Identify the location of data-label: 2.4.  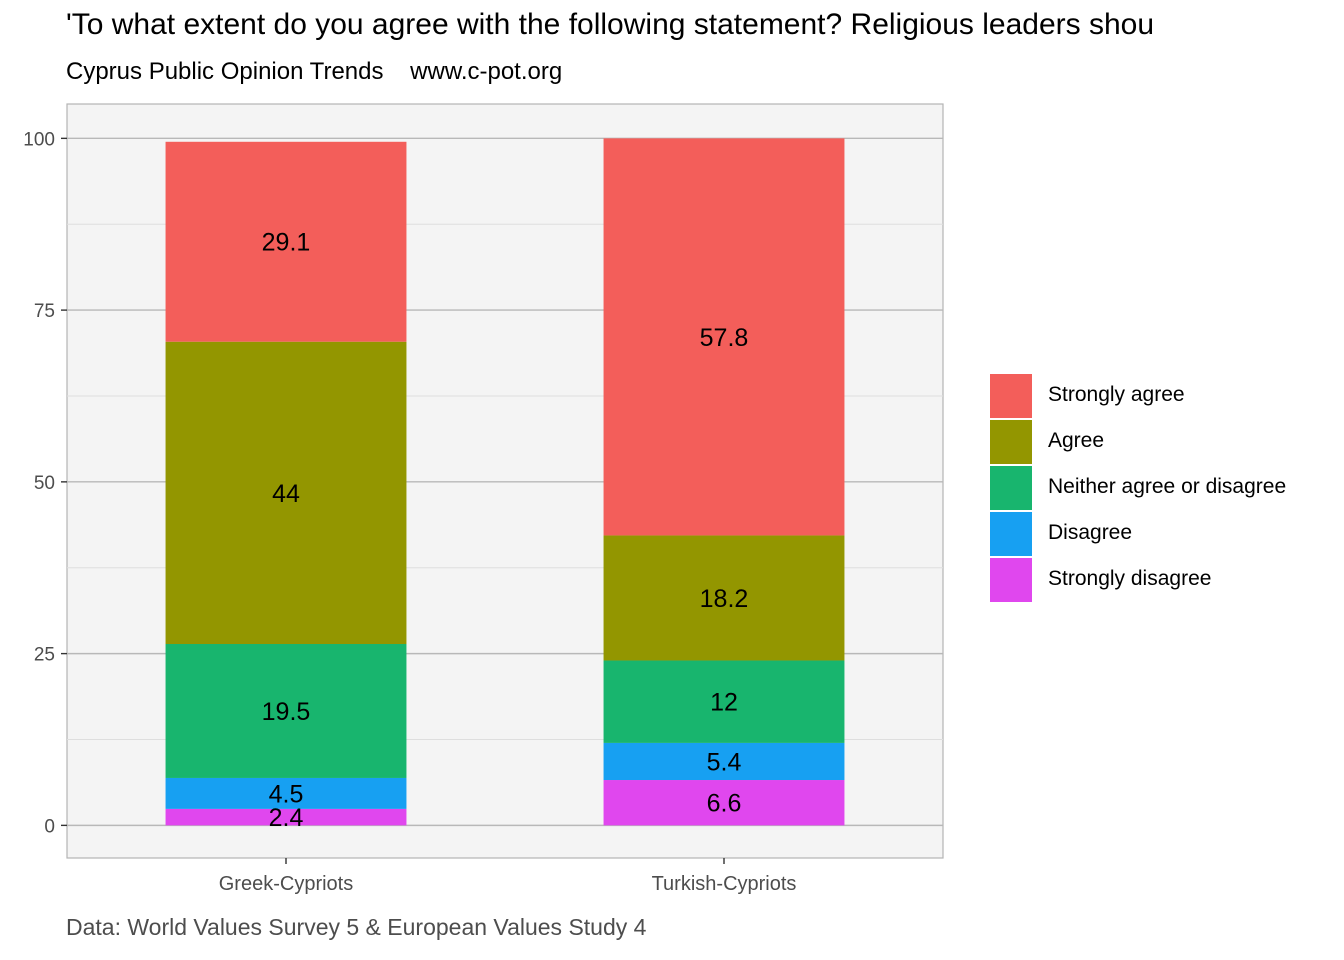
(286, 818).